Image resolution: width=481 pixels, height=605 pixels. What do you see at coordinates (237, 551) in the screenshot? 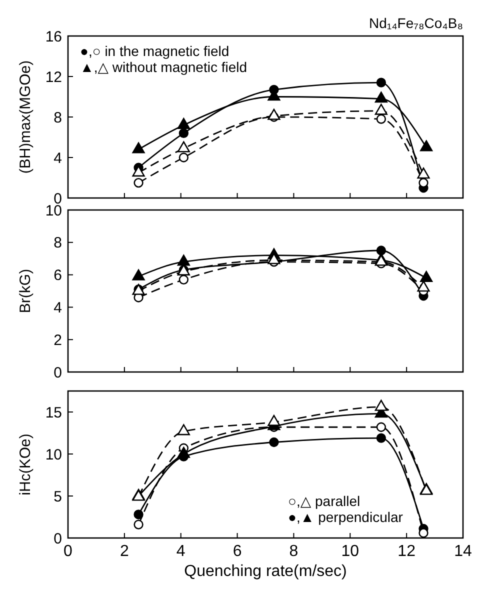
I see `x-tick-label: 6` at bounding box center [237, 551].